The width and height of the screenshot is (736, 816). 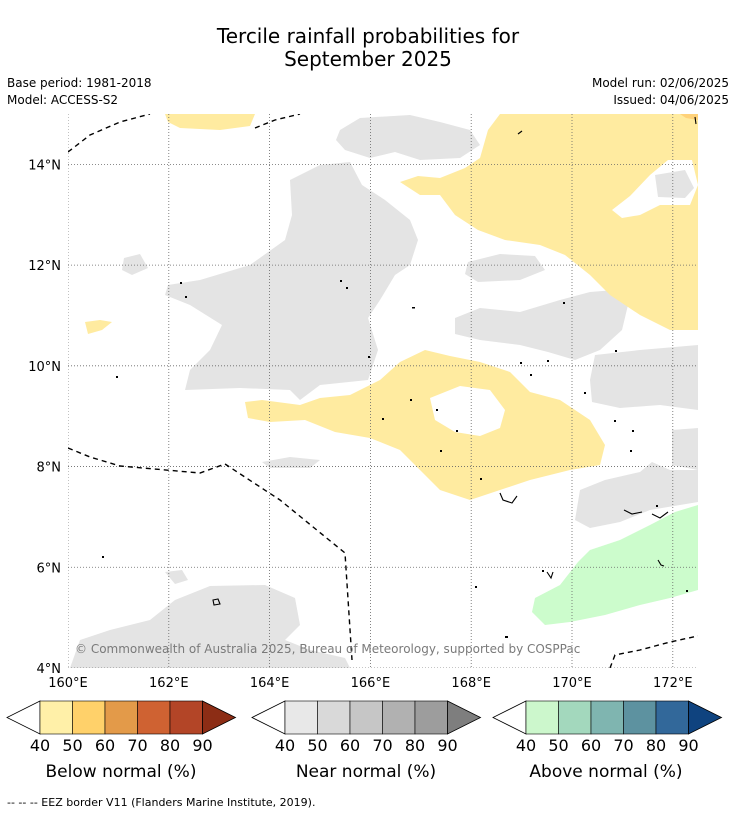 I want to click on colorbar-below-tick-label: 90, so click(x=202, y=745).